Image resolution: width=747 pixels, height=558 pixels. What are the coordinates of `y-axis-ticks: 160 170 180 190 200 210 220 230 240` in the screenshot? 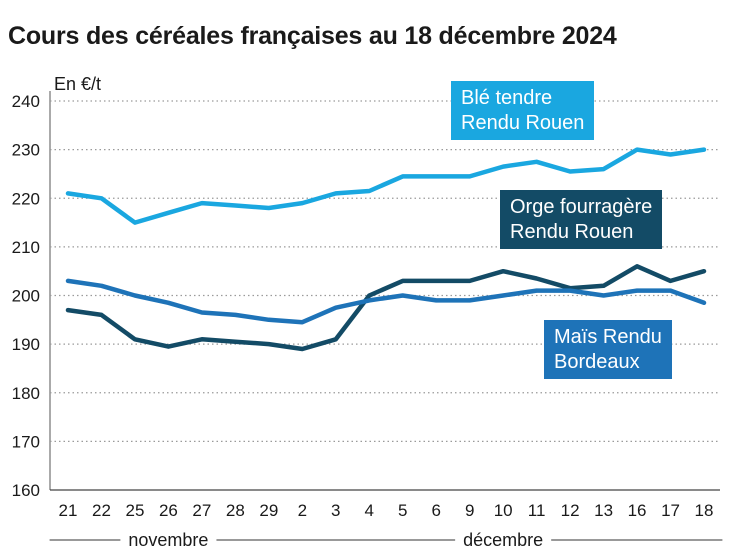 It's located at (26, 296).